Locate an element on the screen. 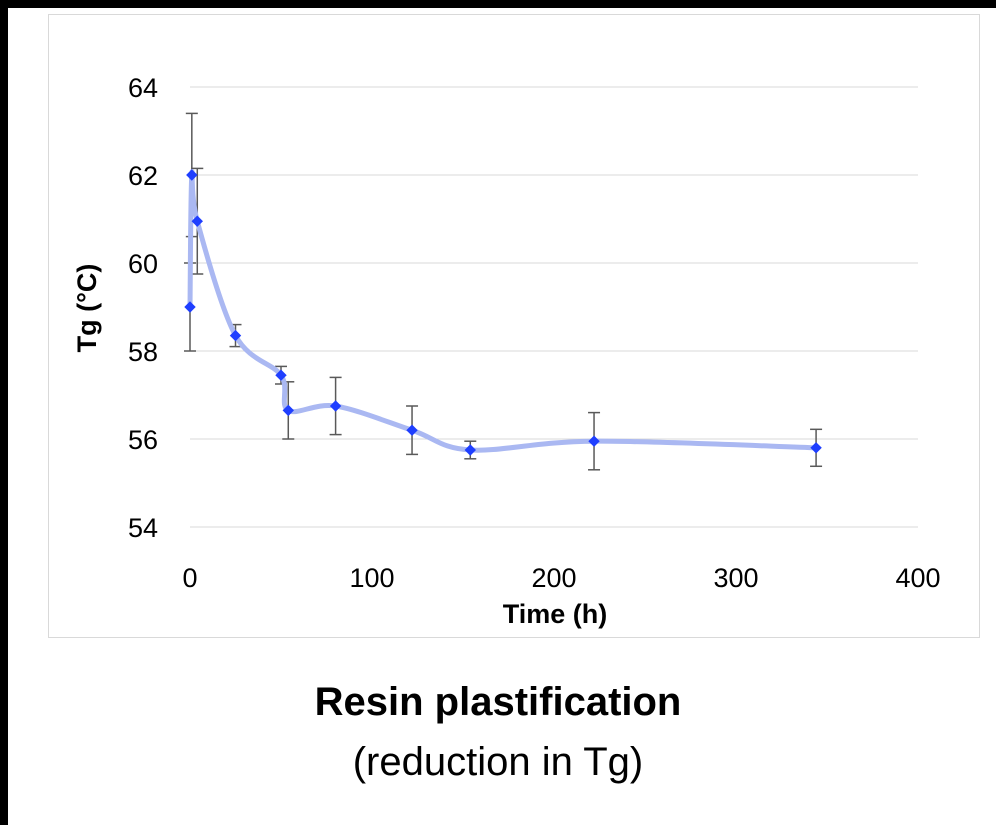 Image resolution: width=996 pixels, height=825 pixels. y-tick-label: 64 is located at coordinates (143, 88).